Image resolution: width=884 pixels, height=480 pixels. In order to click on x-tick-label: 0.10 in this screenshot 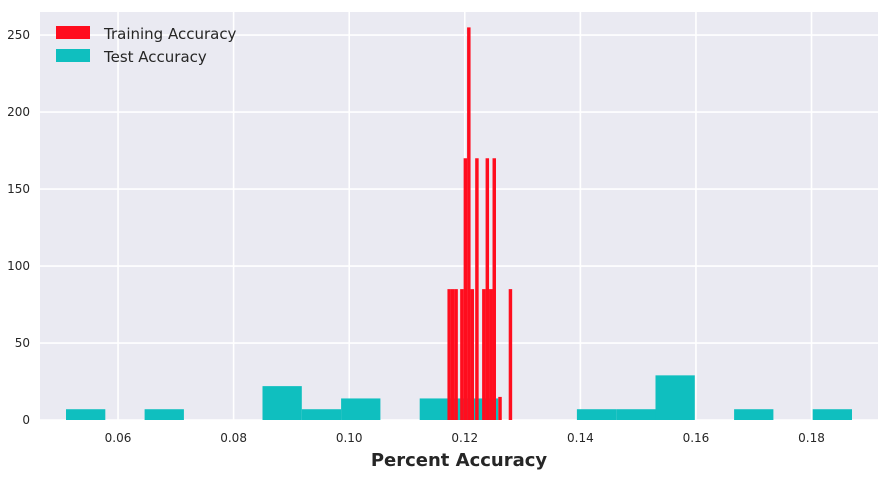, I will do `click(349, 438)`.